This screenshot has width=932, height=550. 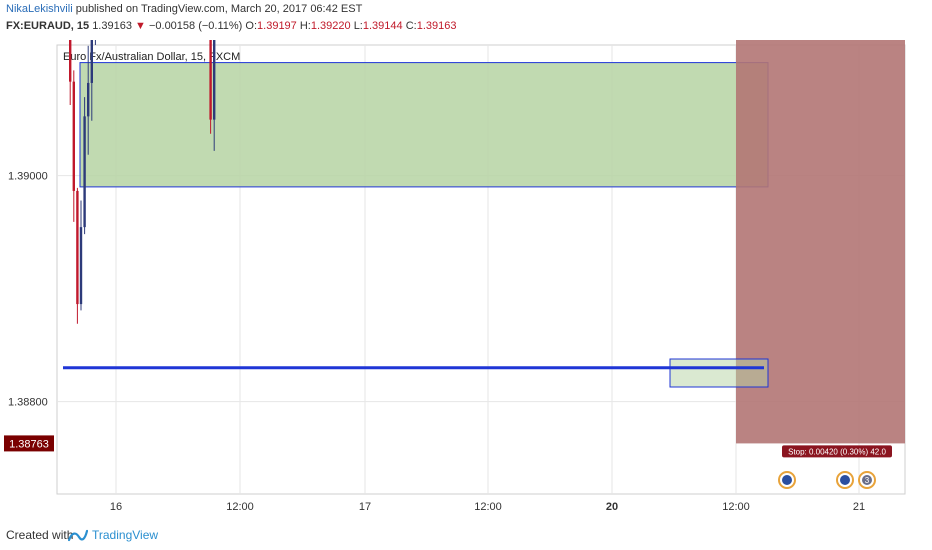 I want to click on tradingview-logo-icon, so click(x=78, y=535).